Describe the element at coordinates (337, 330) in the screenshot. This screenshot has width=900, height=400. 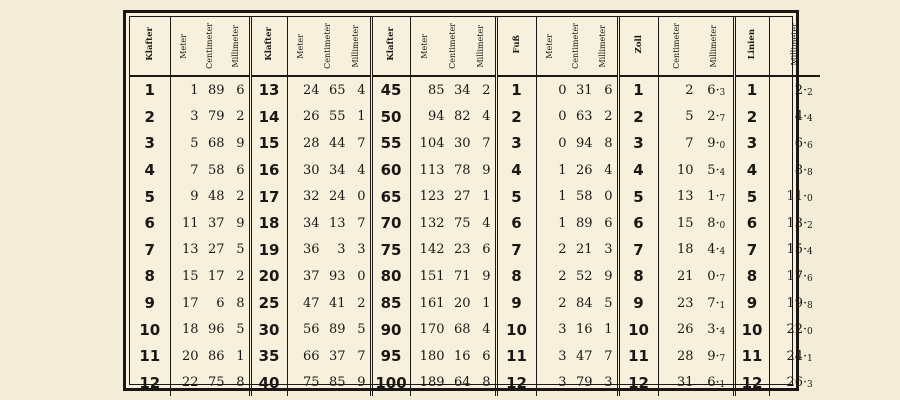
I see `metric-value-part: 89` at that location.